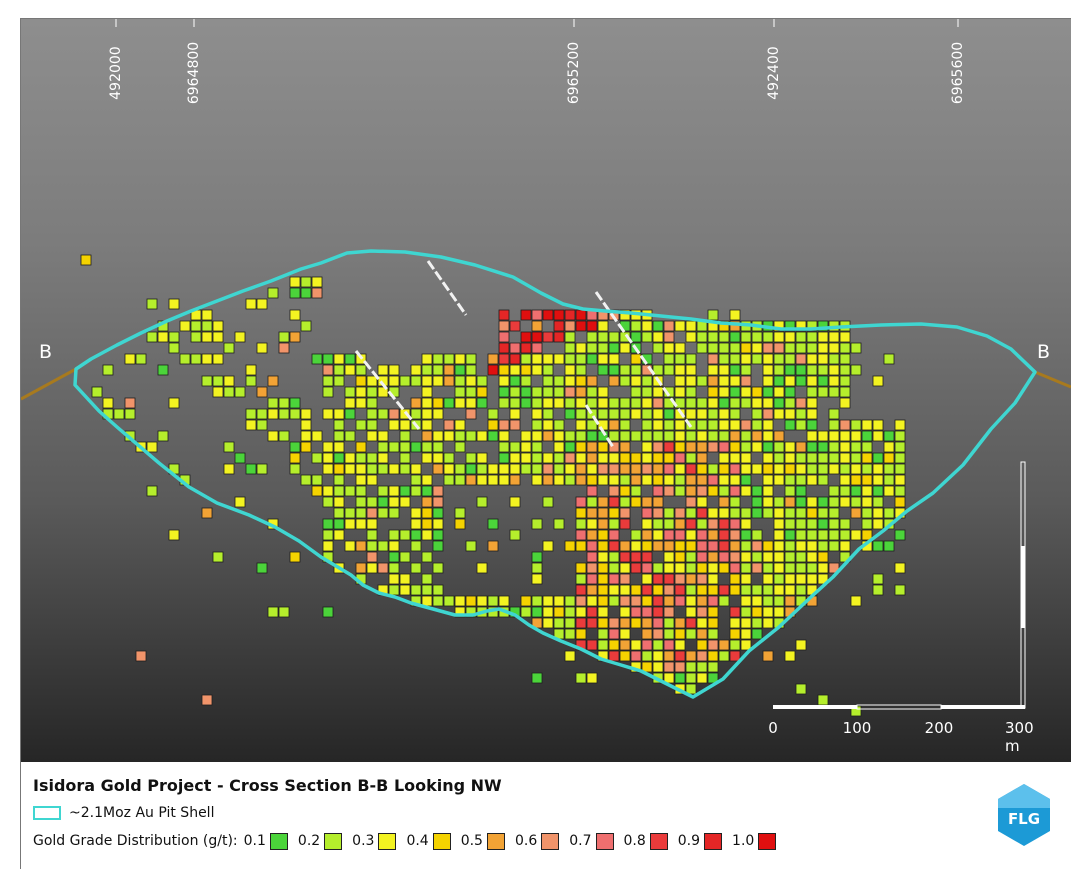 The height and width of the screenshot is (869, 1071). I want to click on grade-swatch, so click(387, 841).